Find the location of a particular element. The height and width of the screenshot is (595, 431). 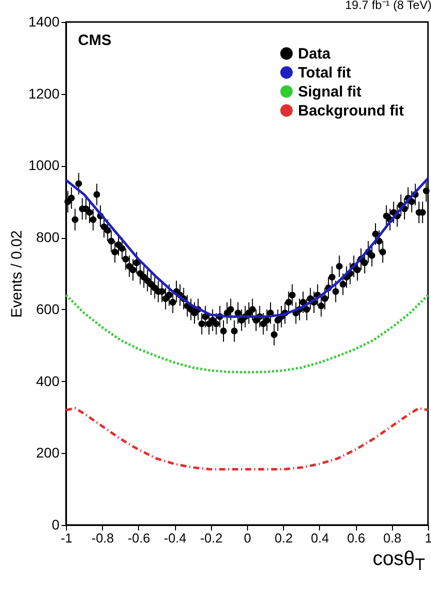

x-tick-label: -0.4 is located at coordinates (175, 538).